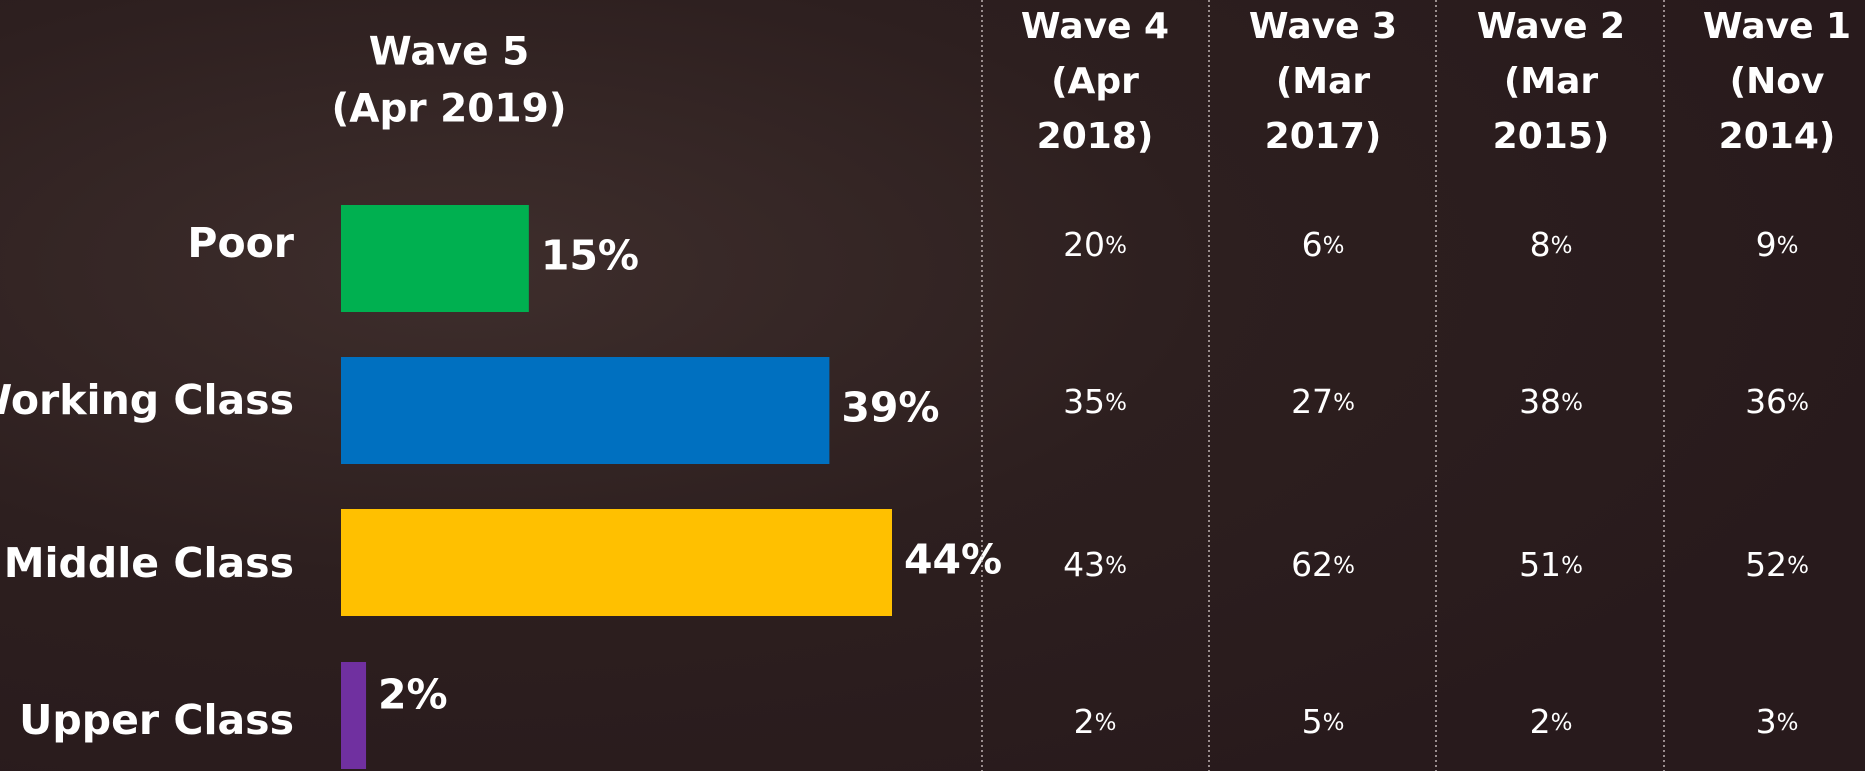 This screenshot has height=771, width=1865. What do you see at coordinates (1540, 244) in the screenshot?
I see `cell-value: 8` at bounding box center [1540, 244].